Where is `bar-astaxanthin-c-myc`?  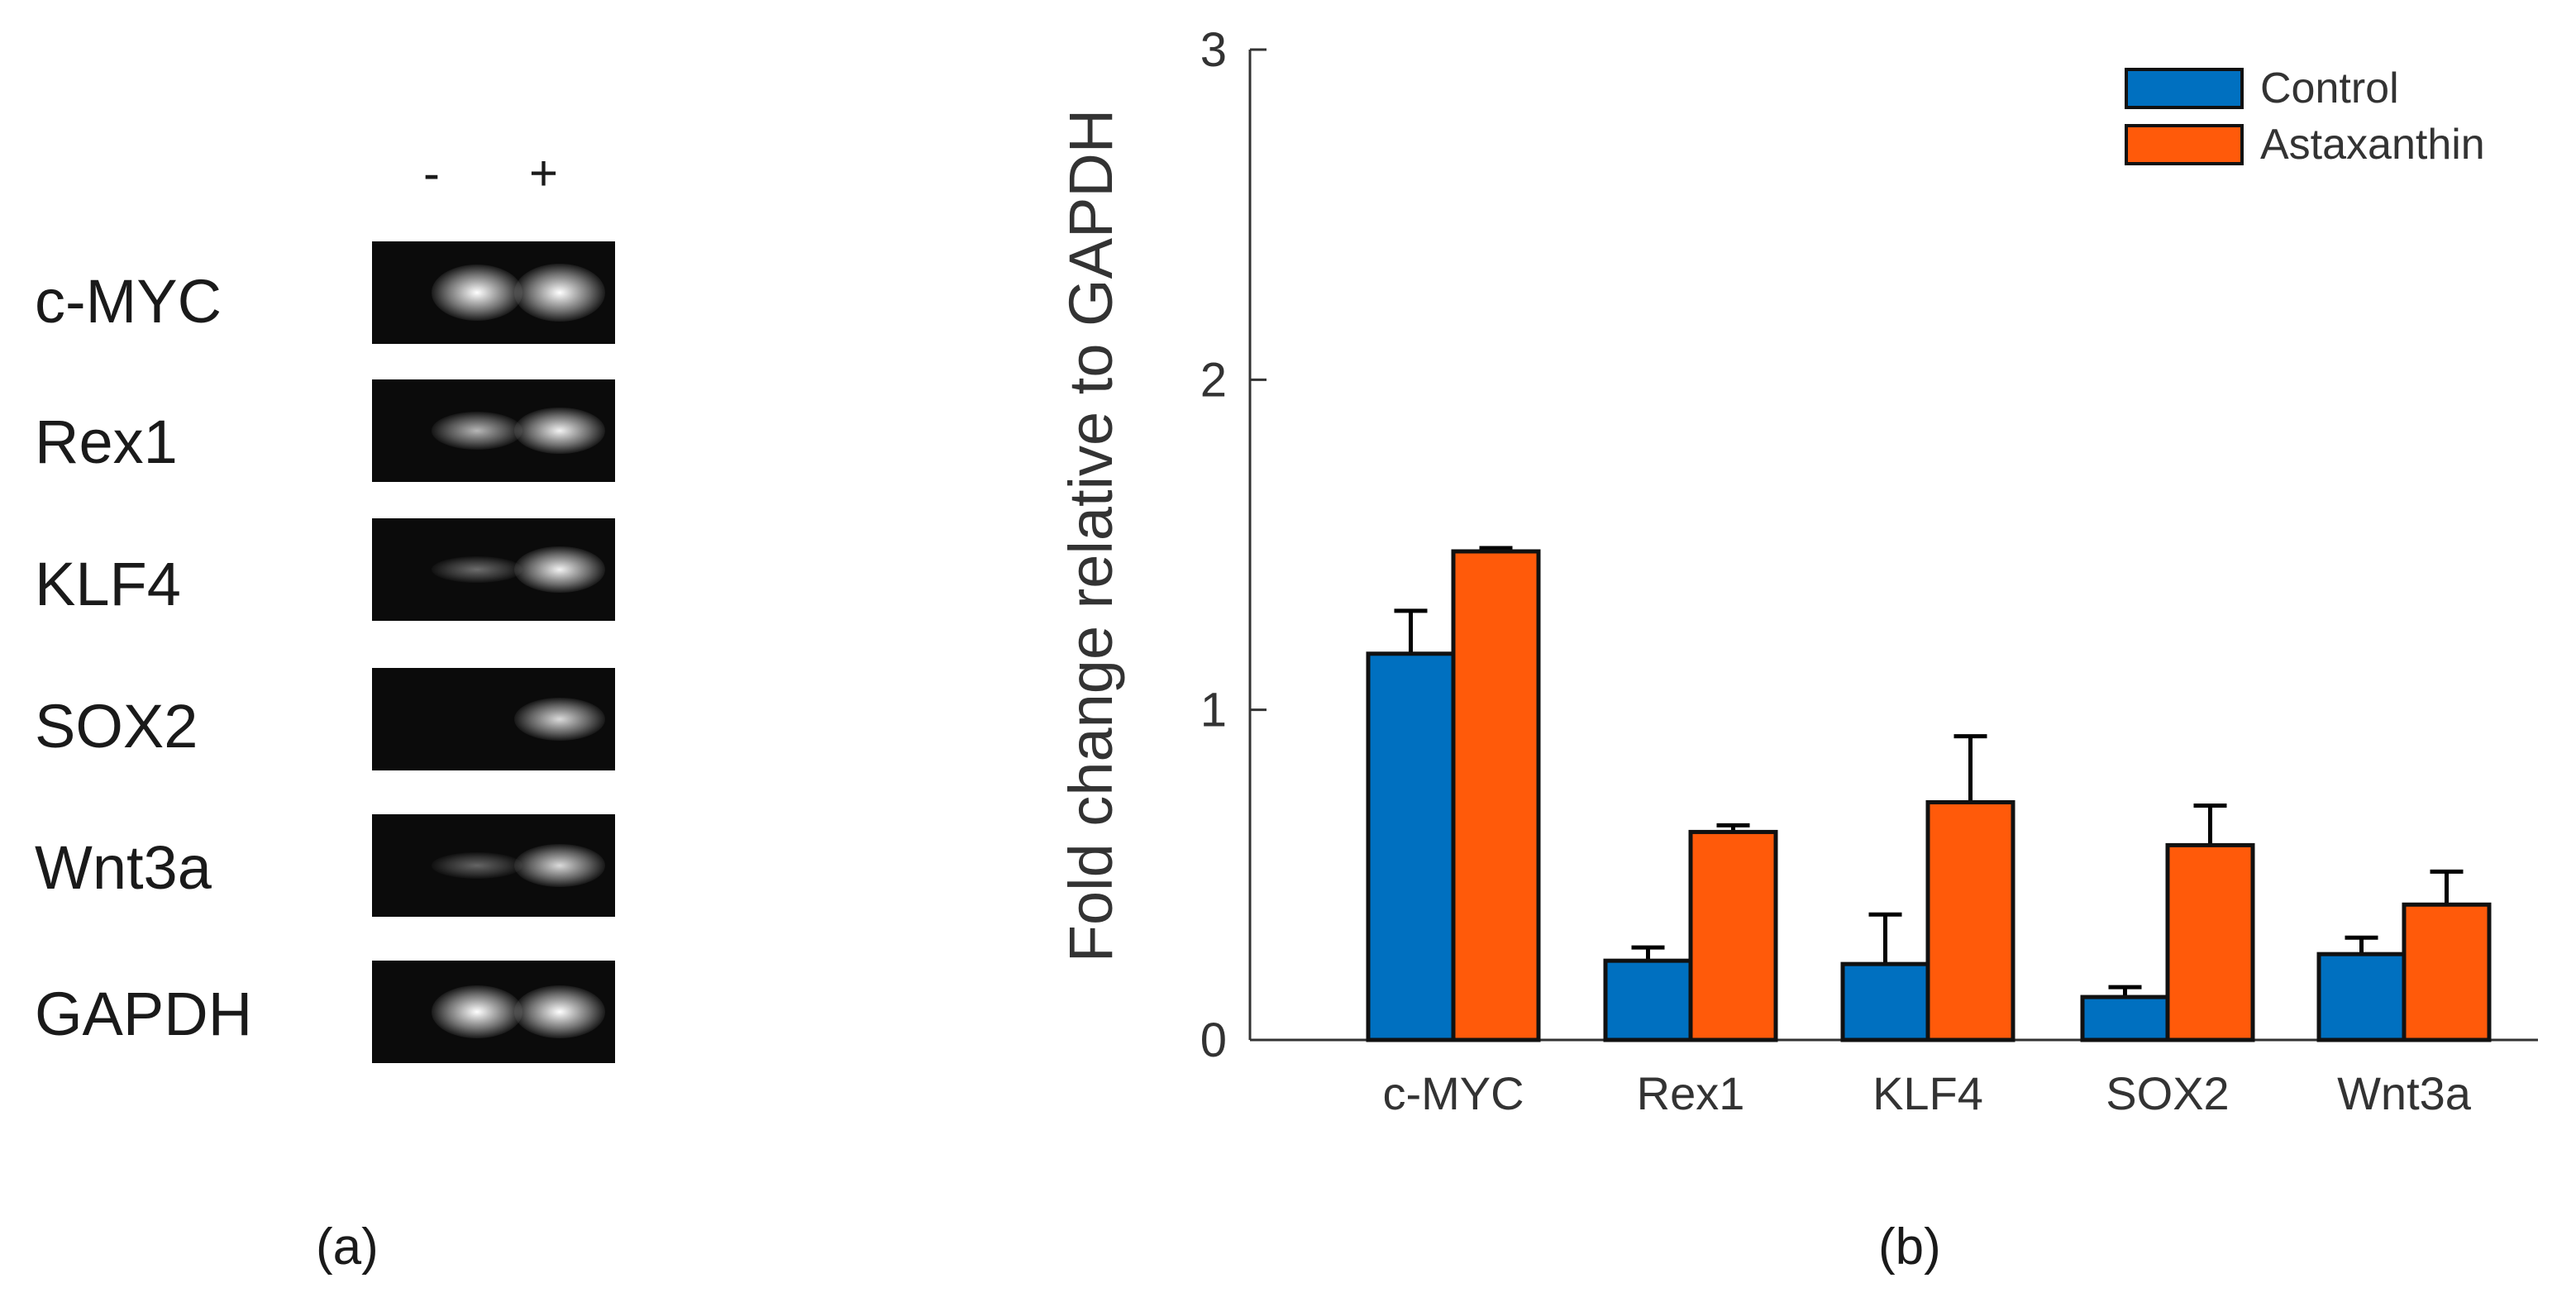 bar-astaxanthin-c-myc is located at coordinates (1496, 795).